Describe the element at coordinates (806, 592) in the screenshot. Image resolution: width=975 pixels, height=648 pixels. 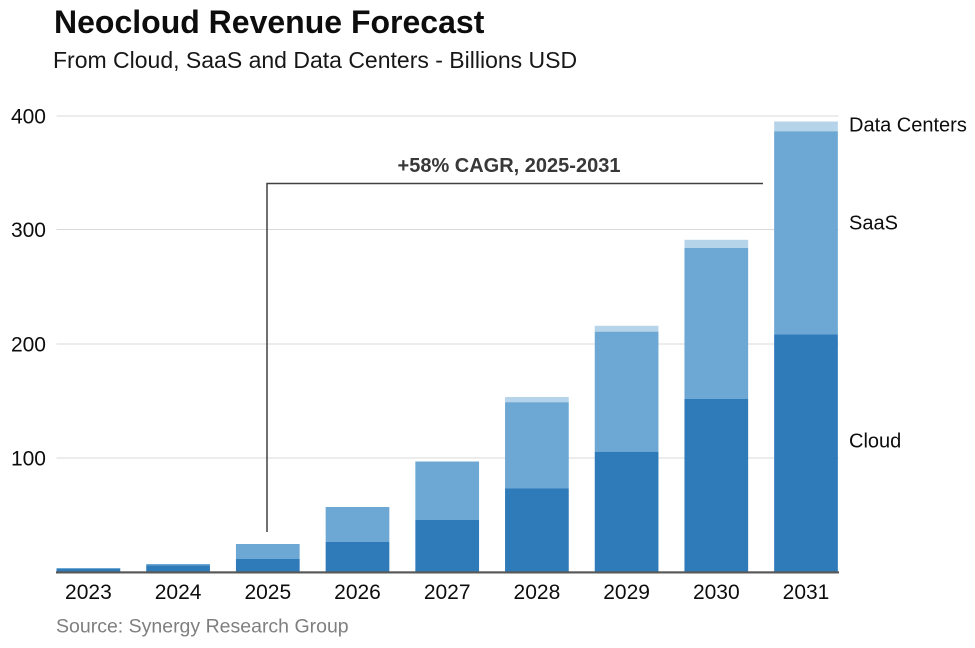
I see `svg-text: 2031` at that location.